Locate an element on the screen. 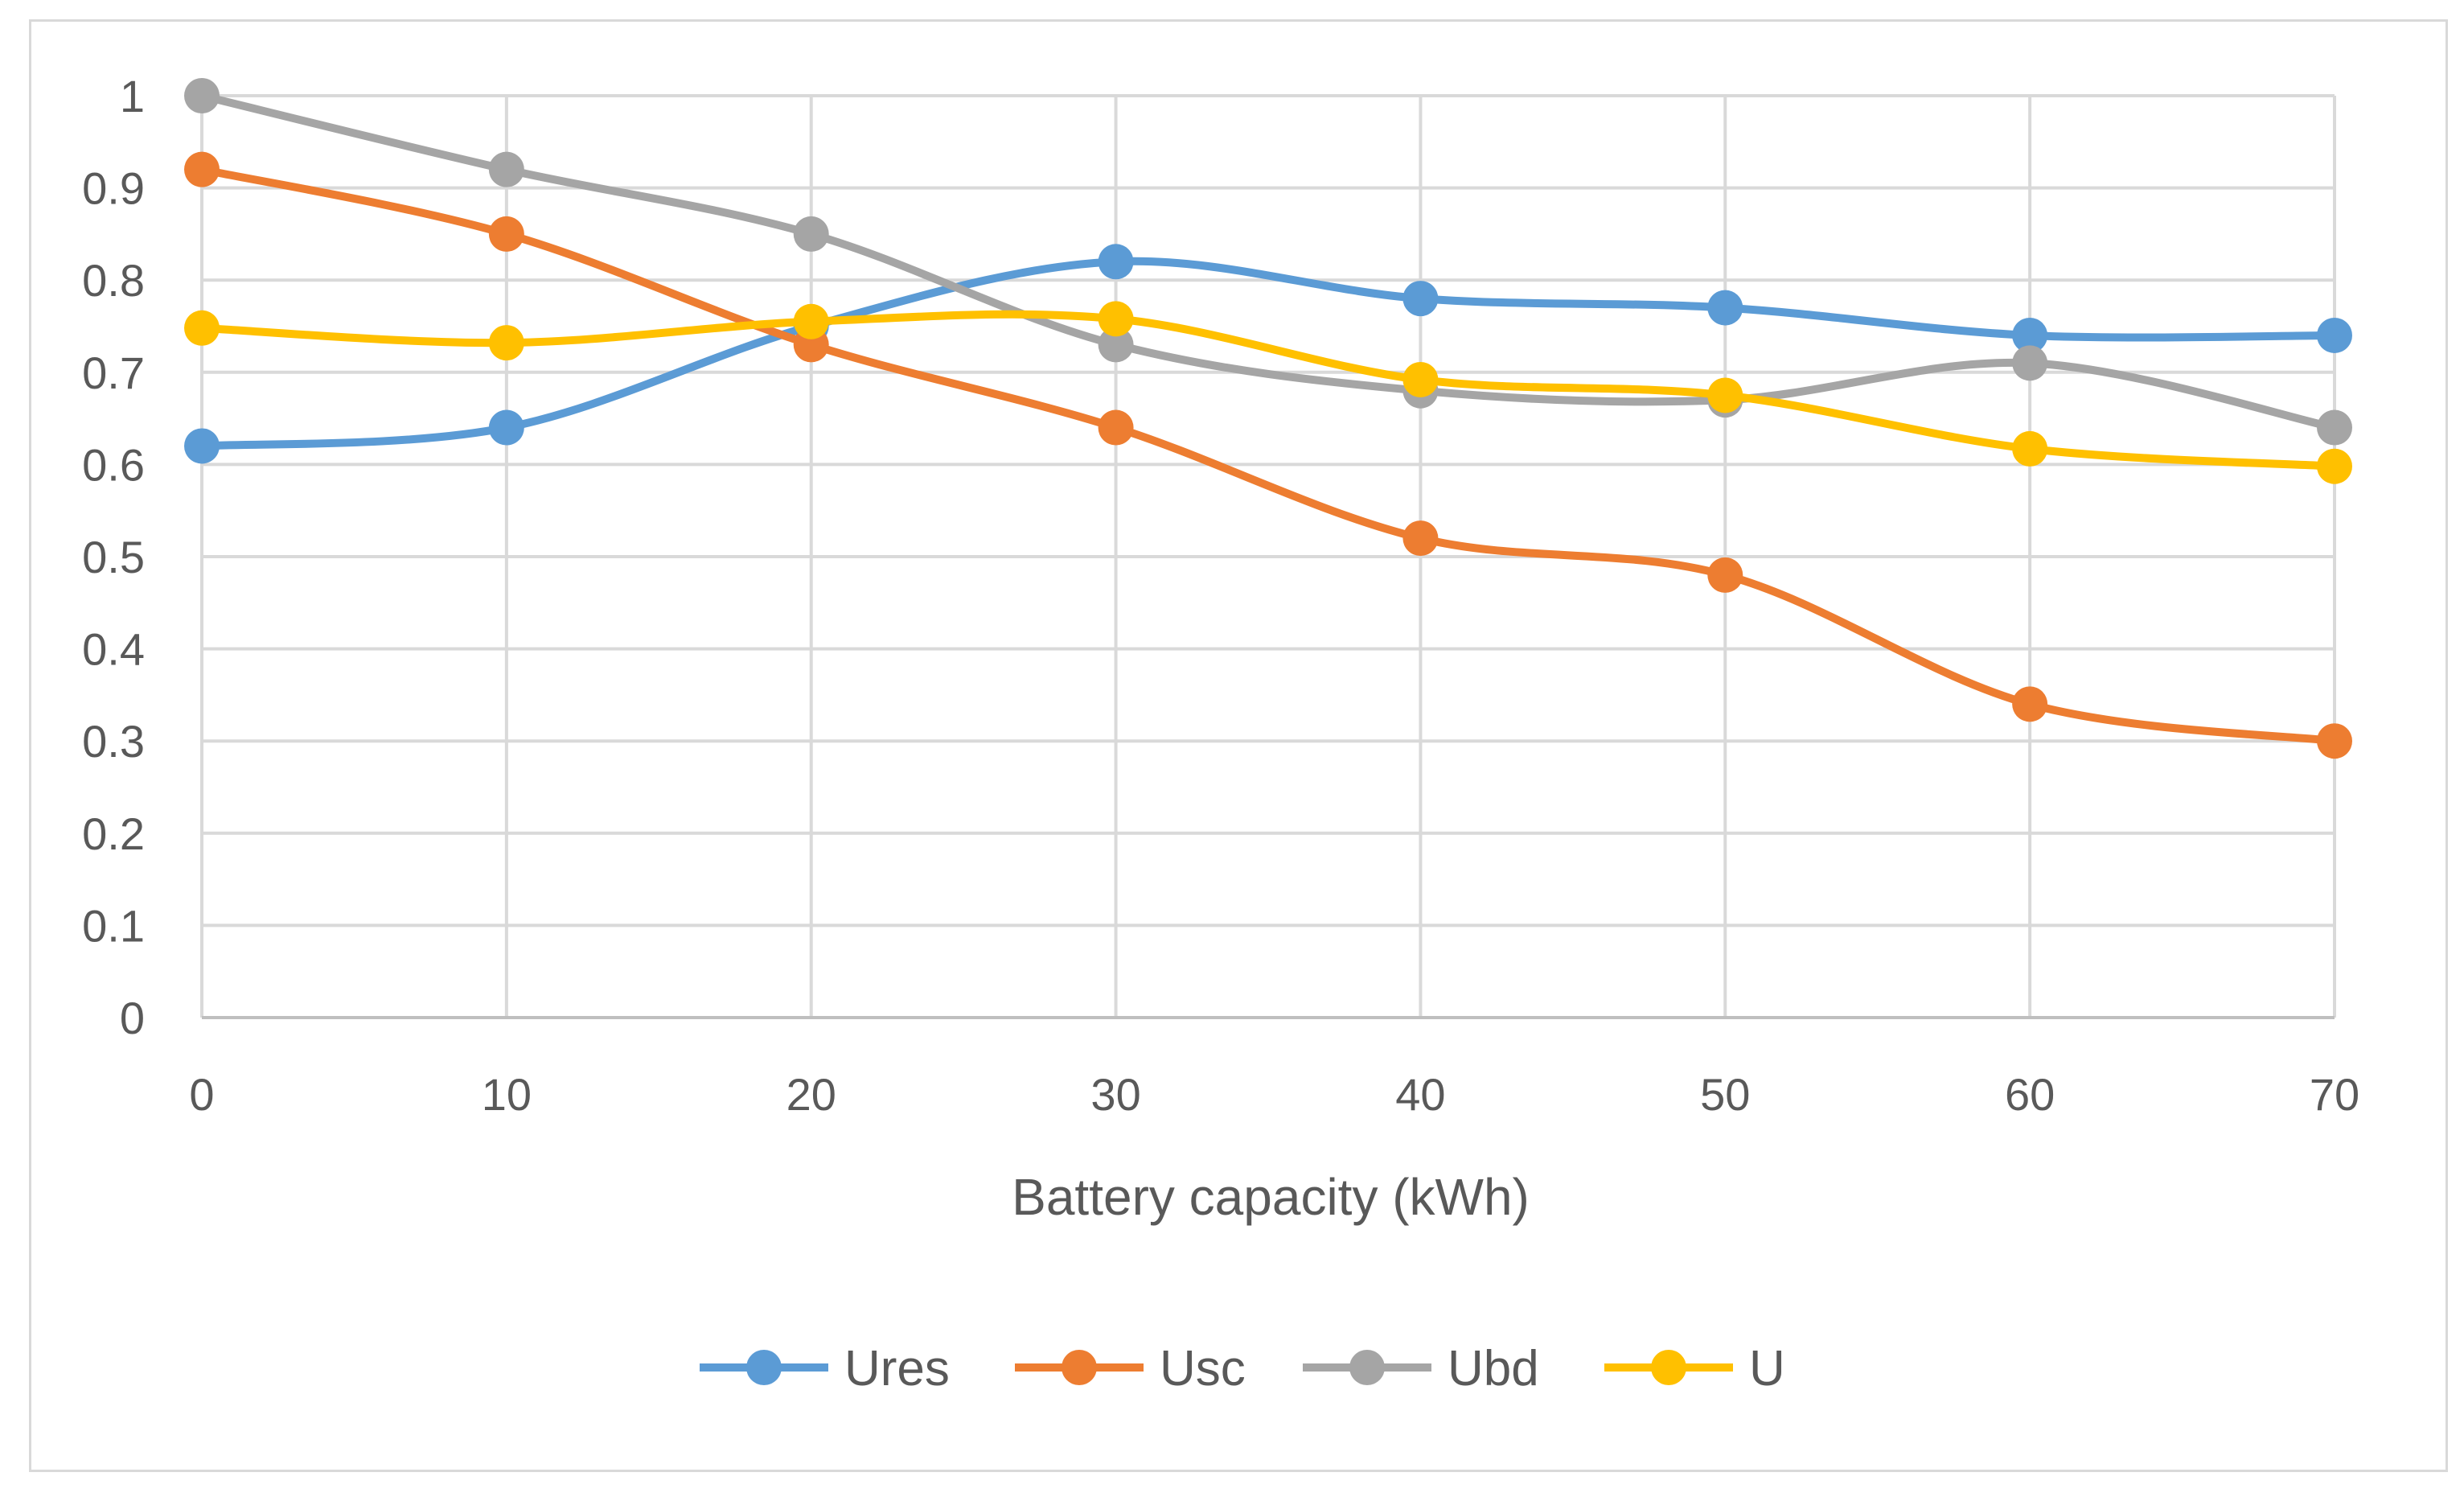 Image resolution: width=2464 pixels, height=1497 pixels. y-tick-label: 0.9 is located at coordinates (113, 188).